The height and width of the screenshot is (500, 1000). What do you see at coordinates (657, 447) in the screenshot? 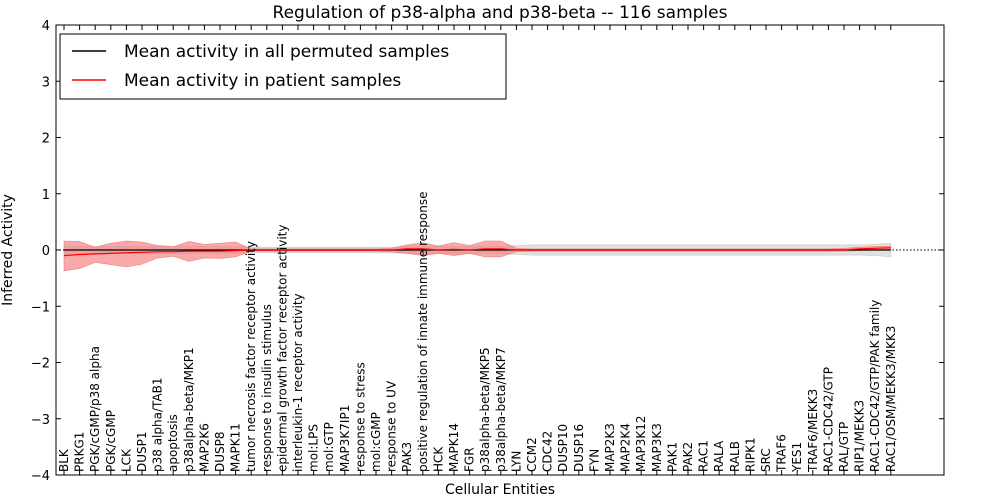
I see `x-category-label: MAP3K3` at bounding box center [657, 447].